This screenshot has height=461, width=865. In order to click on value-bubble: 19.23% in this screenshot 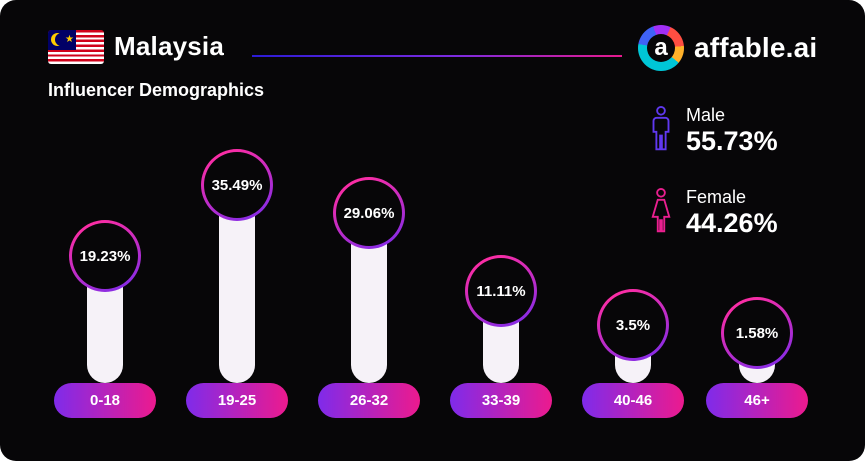, I will do `click(105, 256)`.